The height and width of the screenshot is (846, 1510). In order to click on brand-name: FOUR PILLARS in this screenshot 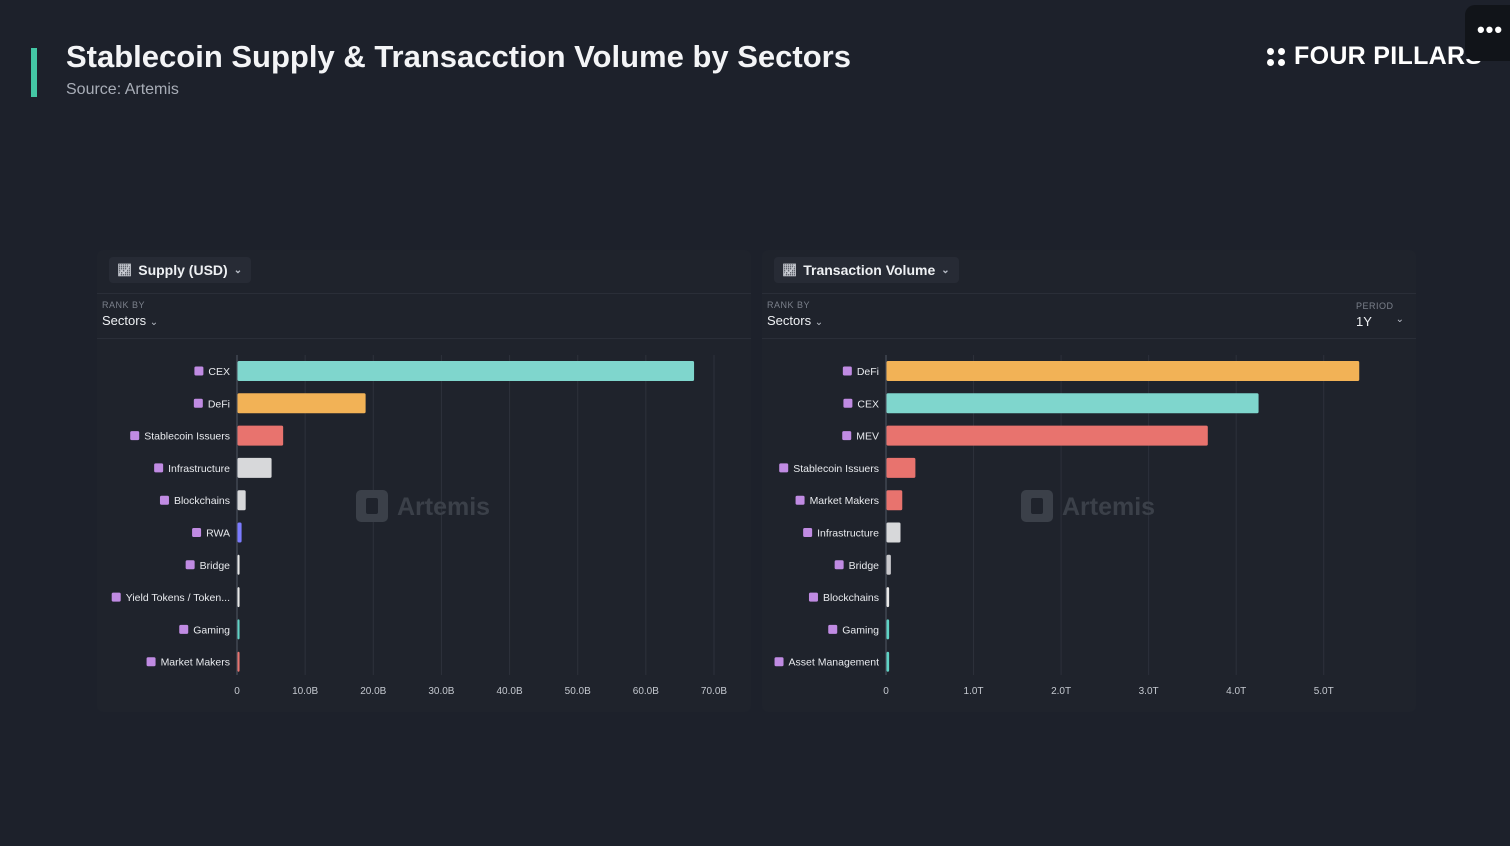, I will do `click(1388, 56)`.